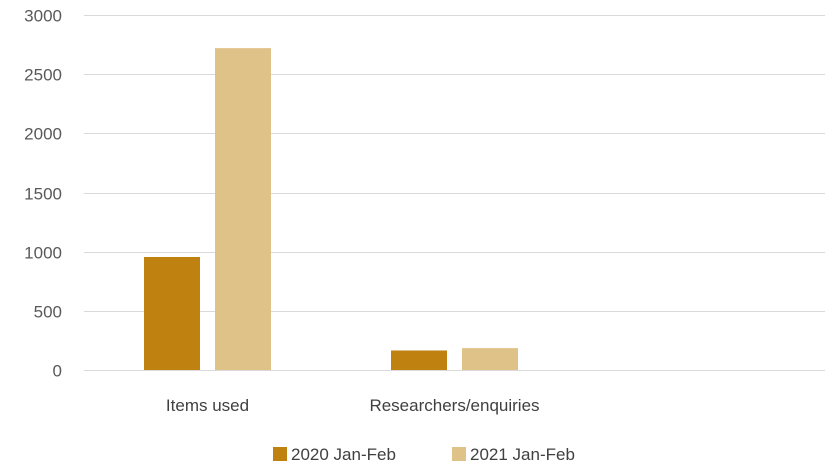  Describe the element at coordinates (353, 405) in the screenshot. I see `category-labels: Items used Researchers/enquiries` at that location.